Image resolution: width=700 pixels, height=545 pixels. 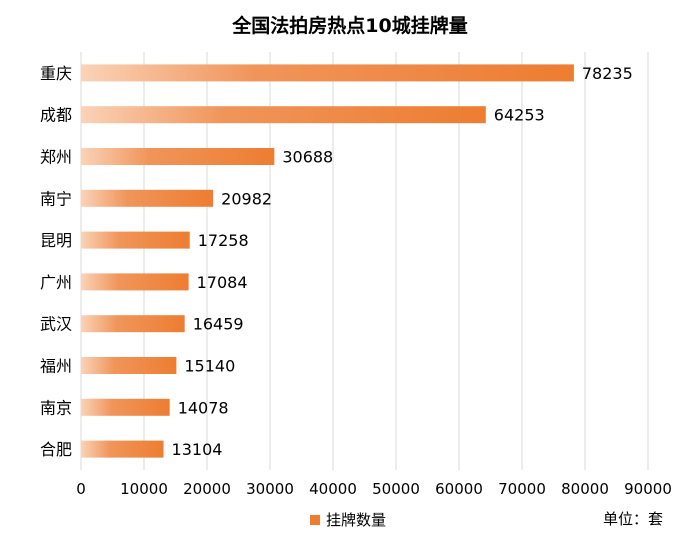 I want to click on x-tick-label: 50000, so click(x=396, y=489).